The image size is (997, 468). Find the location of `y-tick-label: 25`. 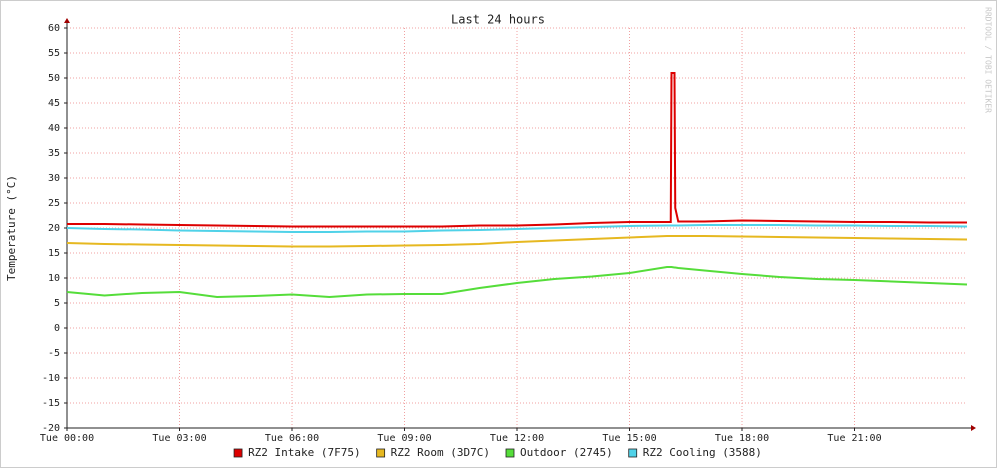

y-tick-label: 25 is located at coordinates (54, 203).